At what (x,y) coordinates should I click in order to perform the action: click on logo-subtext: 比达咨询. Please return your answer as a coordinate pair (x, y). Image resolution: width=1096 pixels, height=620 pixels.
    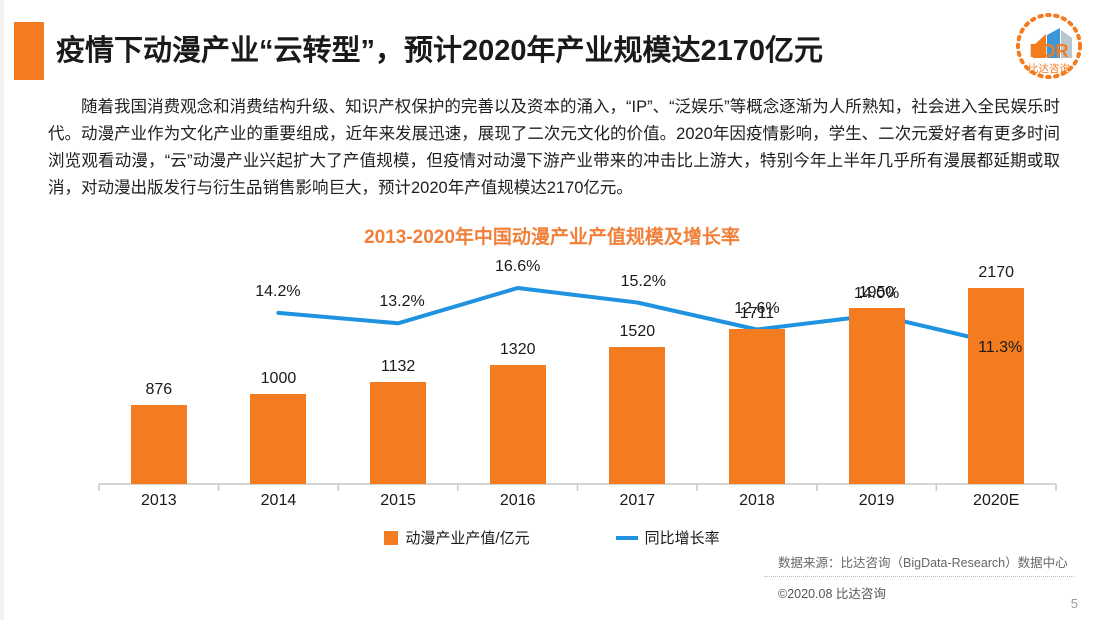
    Looking at the image, I should click on (1049, 68).